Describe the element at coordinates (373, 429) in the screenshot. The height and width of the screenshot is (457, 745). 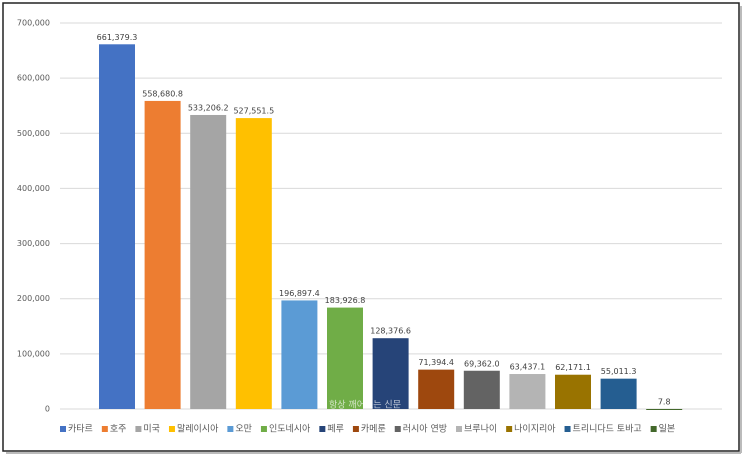
I see `legend-label: 카메룬` at that location.